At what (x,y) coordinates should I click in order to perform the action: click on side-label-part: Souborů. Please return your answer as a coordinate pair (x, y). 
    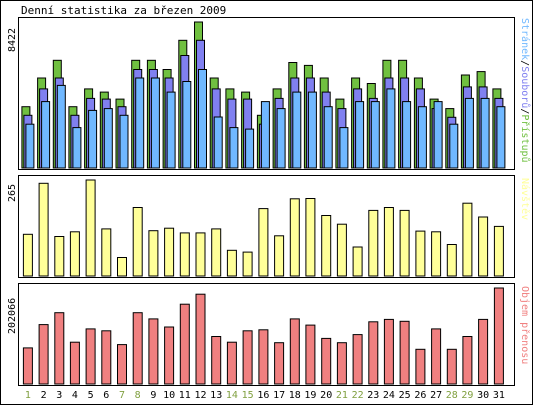
    Looking at the image, I should click on (525, 87).